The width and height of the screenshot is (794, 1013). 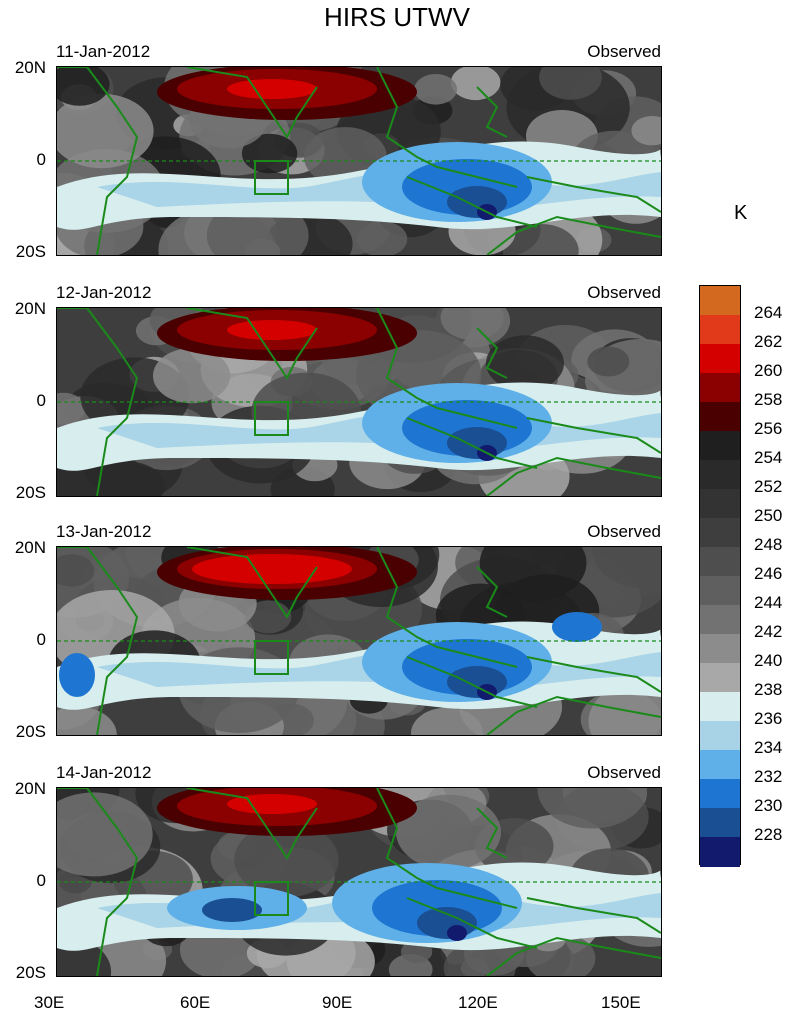 I want to click on colorbar, so click(x=720, y=576).